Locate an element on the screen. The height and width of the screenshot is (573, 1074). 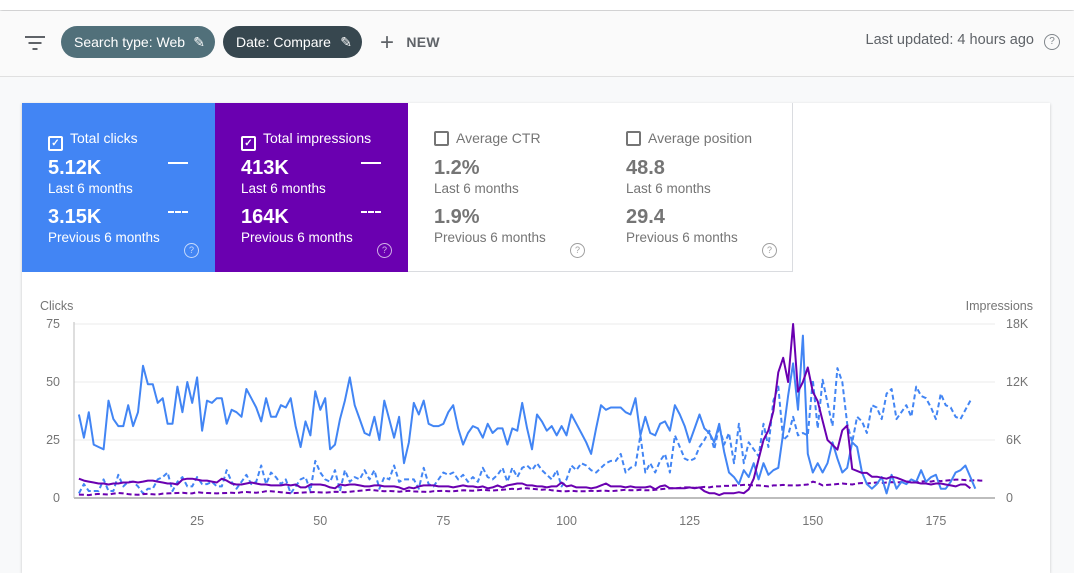
metric-label: Average position is located at coordinates (700, 138).